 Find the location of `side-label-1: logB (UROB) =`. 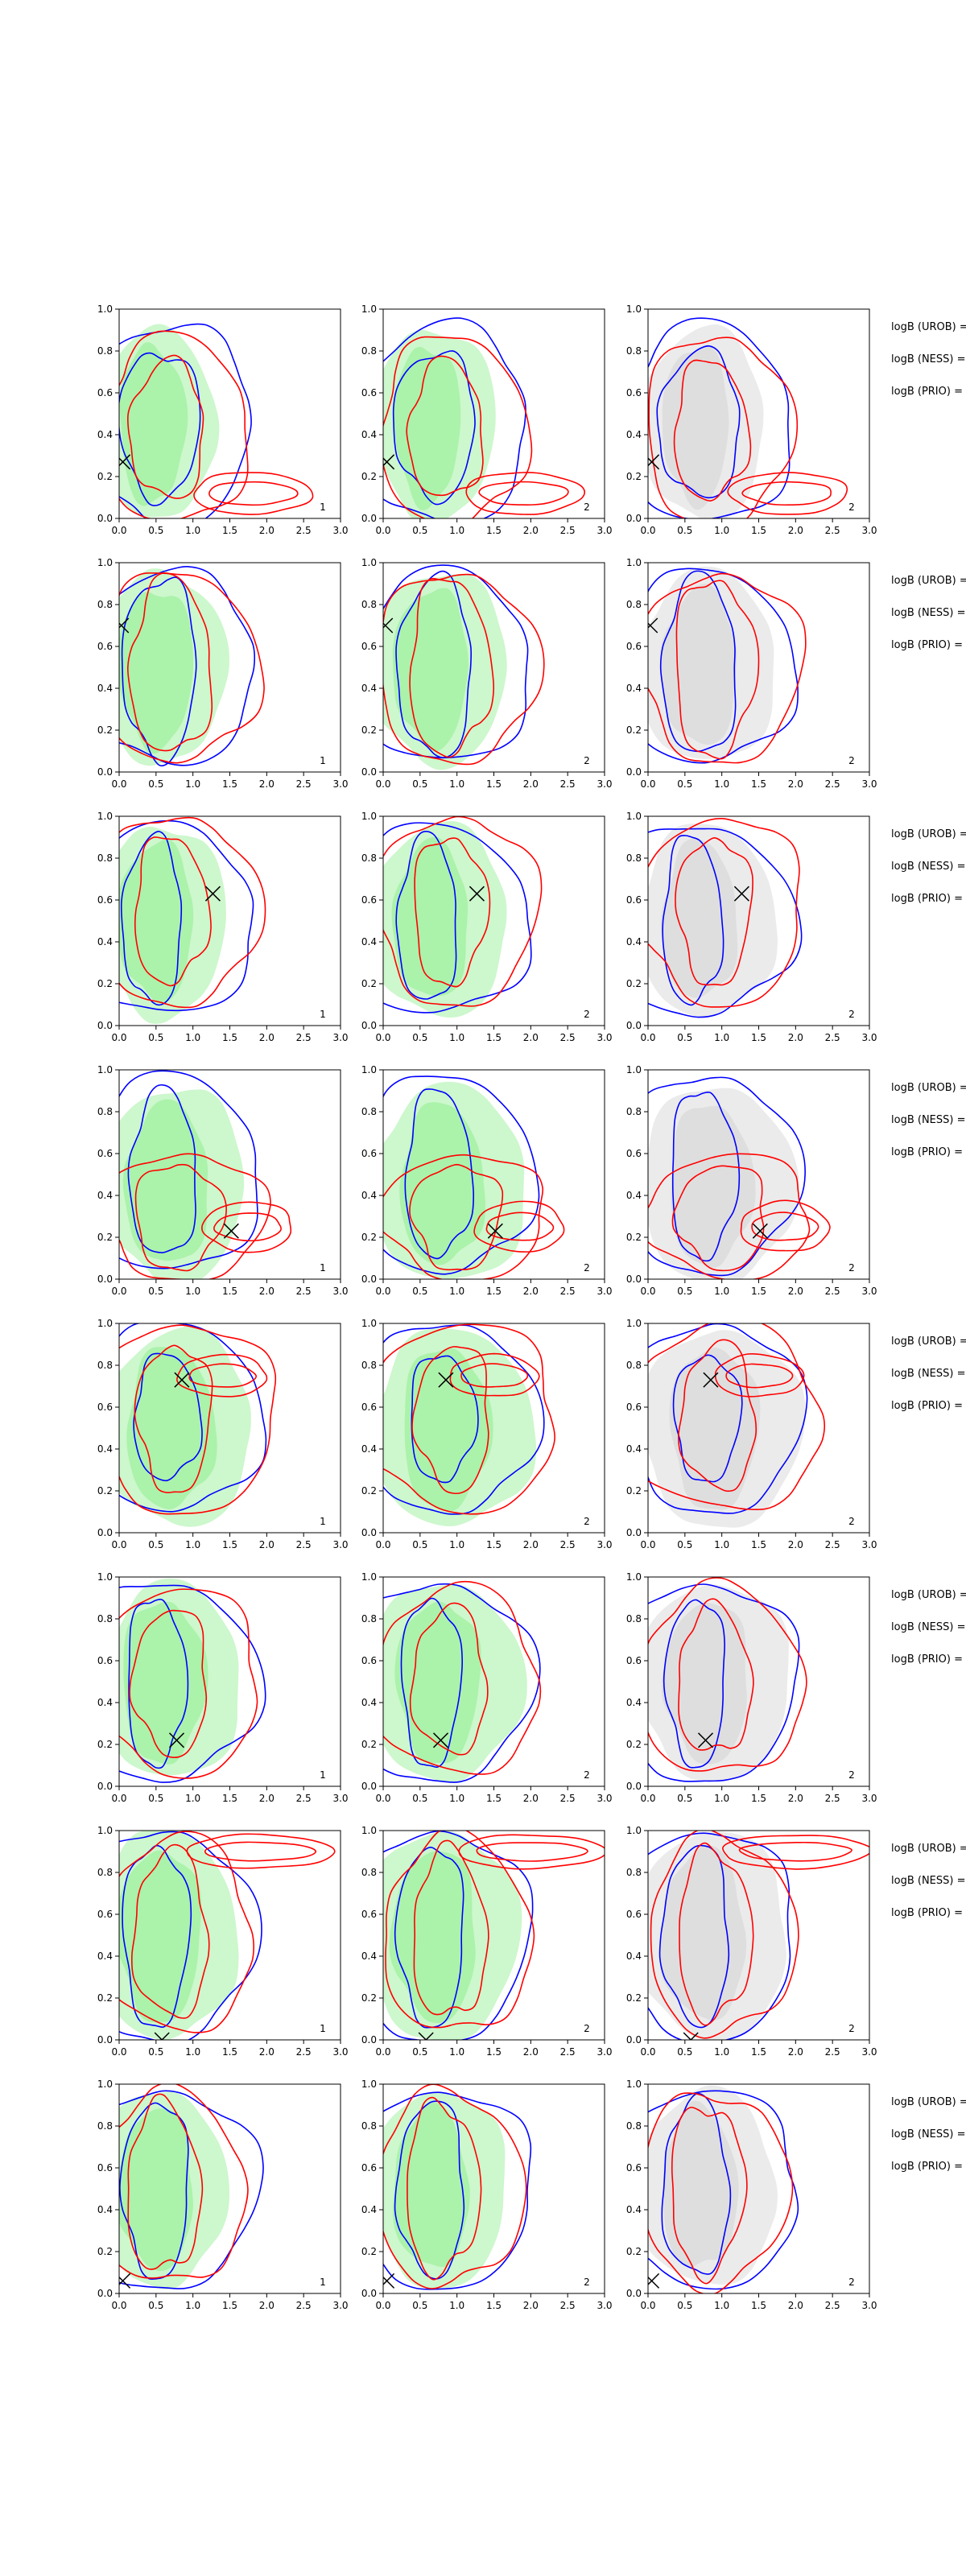

side-label-1: logB (UROB) = is located at coordinates (928, 327).